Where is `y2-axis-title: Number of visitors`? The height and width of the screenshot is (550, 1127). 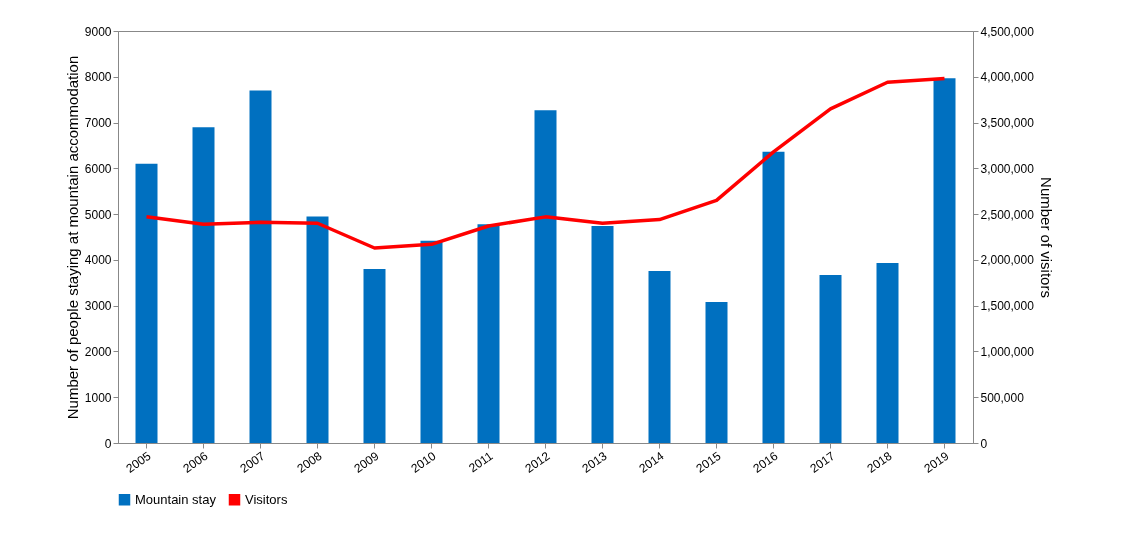 y2-axis-title: Number of visitors is located at coordinates (1046, 237).